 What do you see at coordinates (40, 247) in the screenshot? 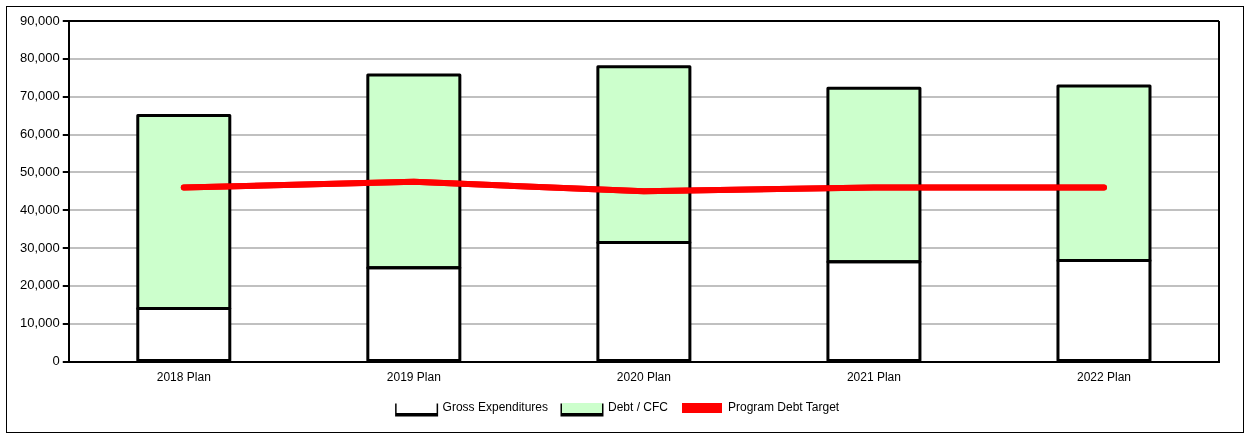
I see `y-tick-label: 30,000` at bounding box center [40, 247].